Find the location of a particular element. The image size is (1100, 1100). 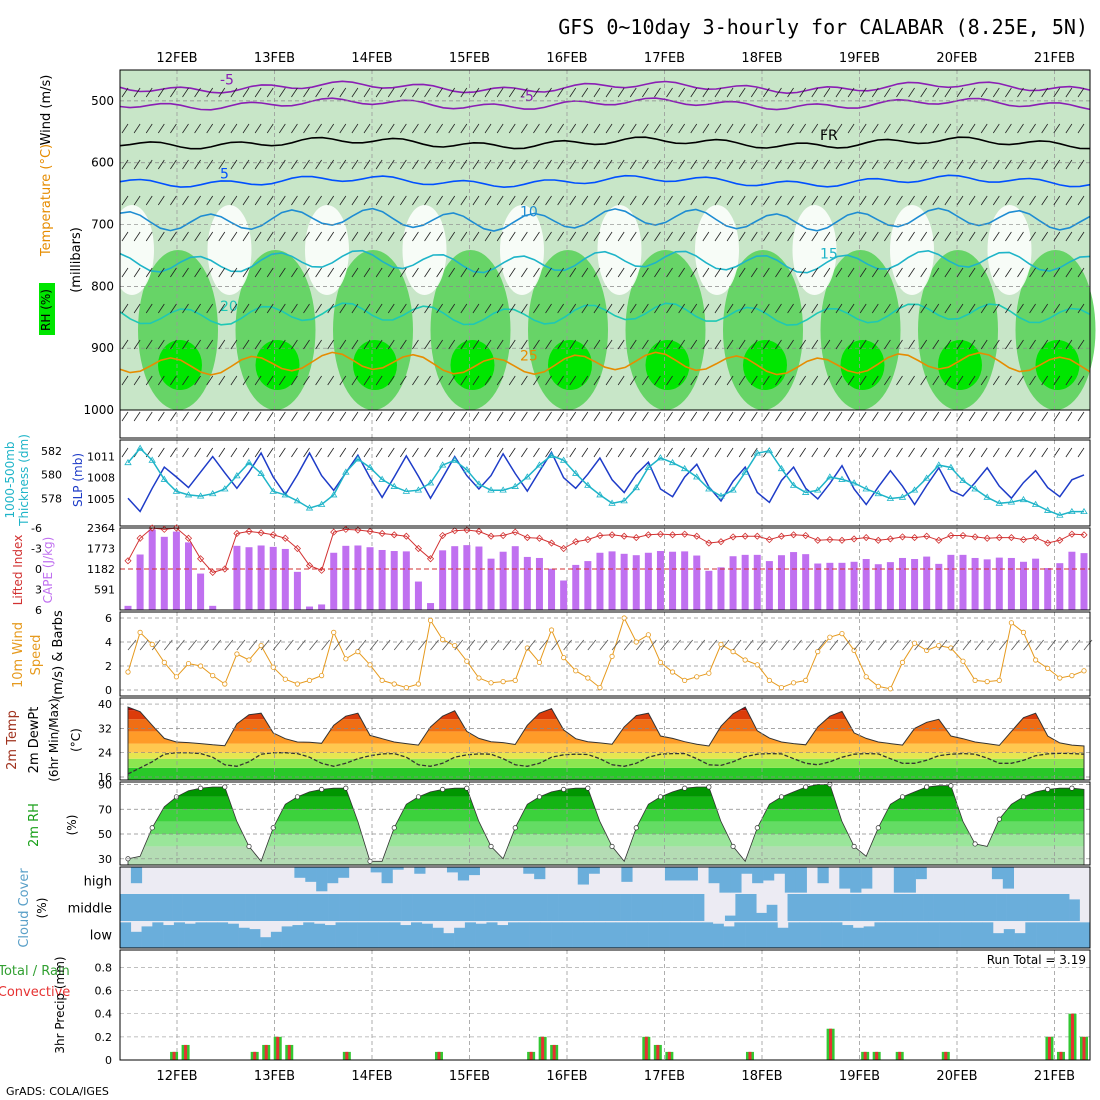

axis-label: Temperature (°C) is located at coordinates (46, 200).